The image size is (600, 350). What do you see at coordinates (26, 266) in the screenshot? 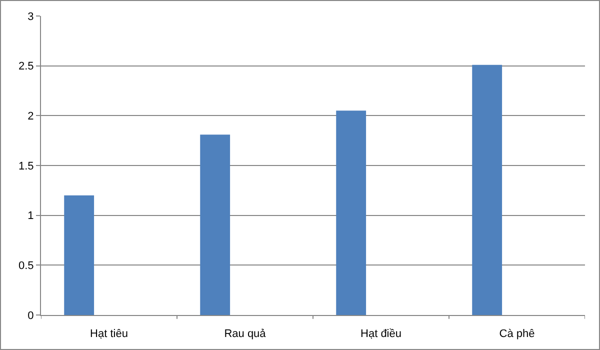
I see `y-tick-label: 0.5` at bounding box center [26, 266].